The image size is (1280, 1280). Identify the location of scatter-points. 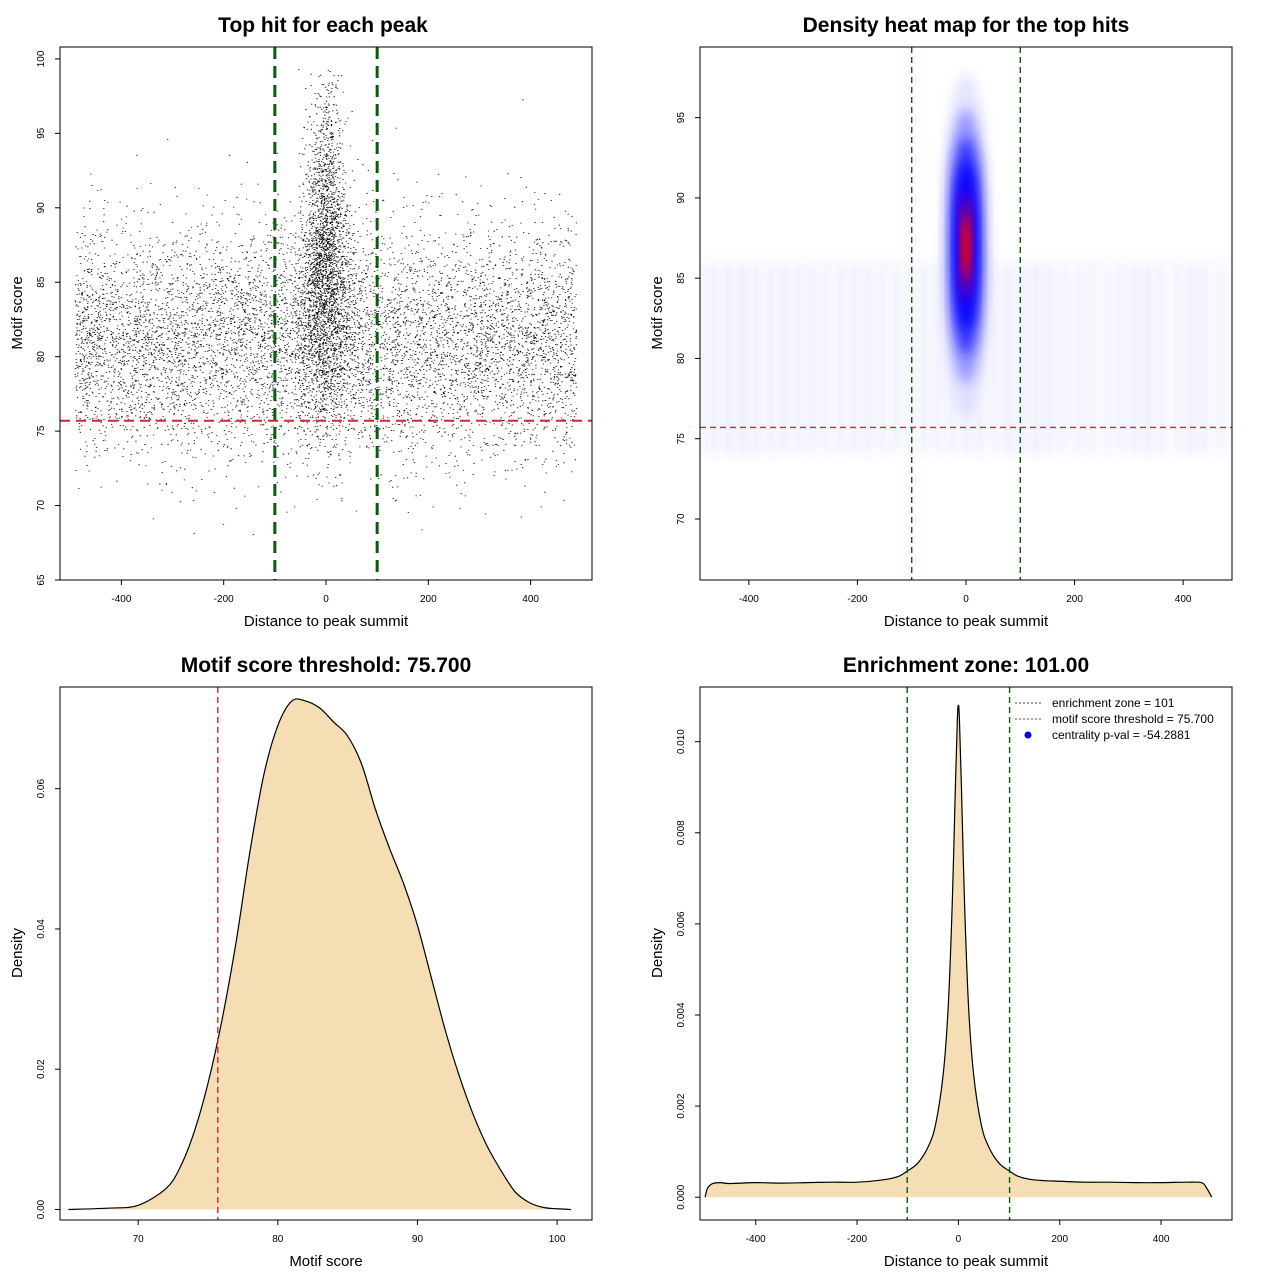
(326, 302).